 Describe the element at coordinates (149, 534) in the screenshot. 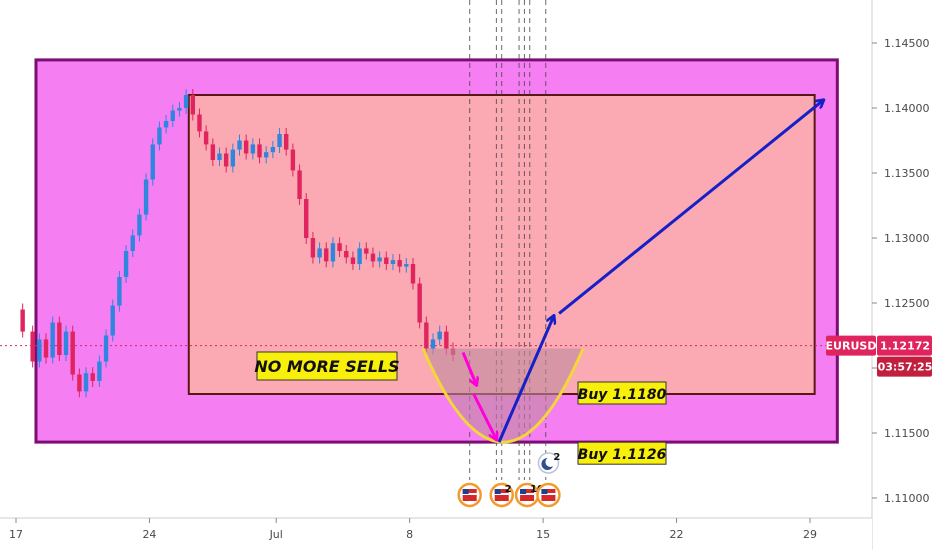

I see `x-tick-label: 24` at that location.